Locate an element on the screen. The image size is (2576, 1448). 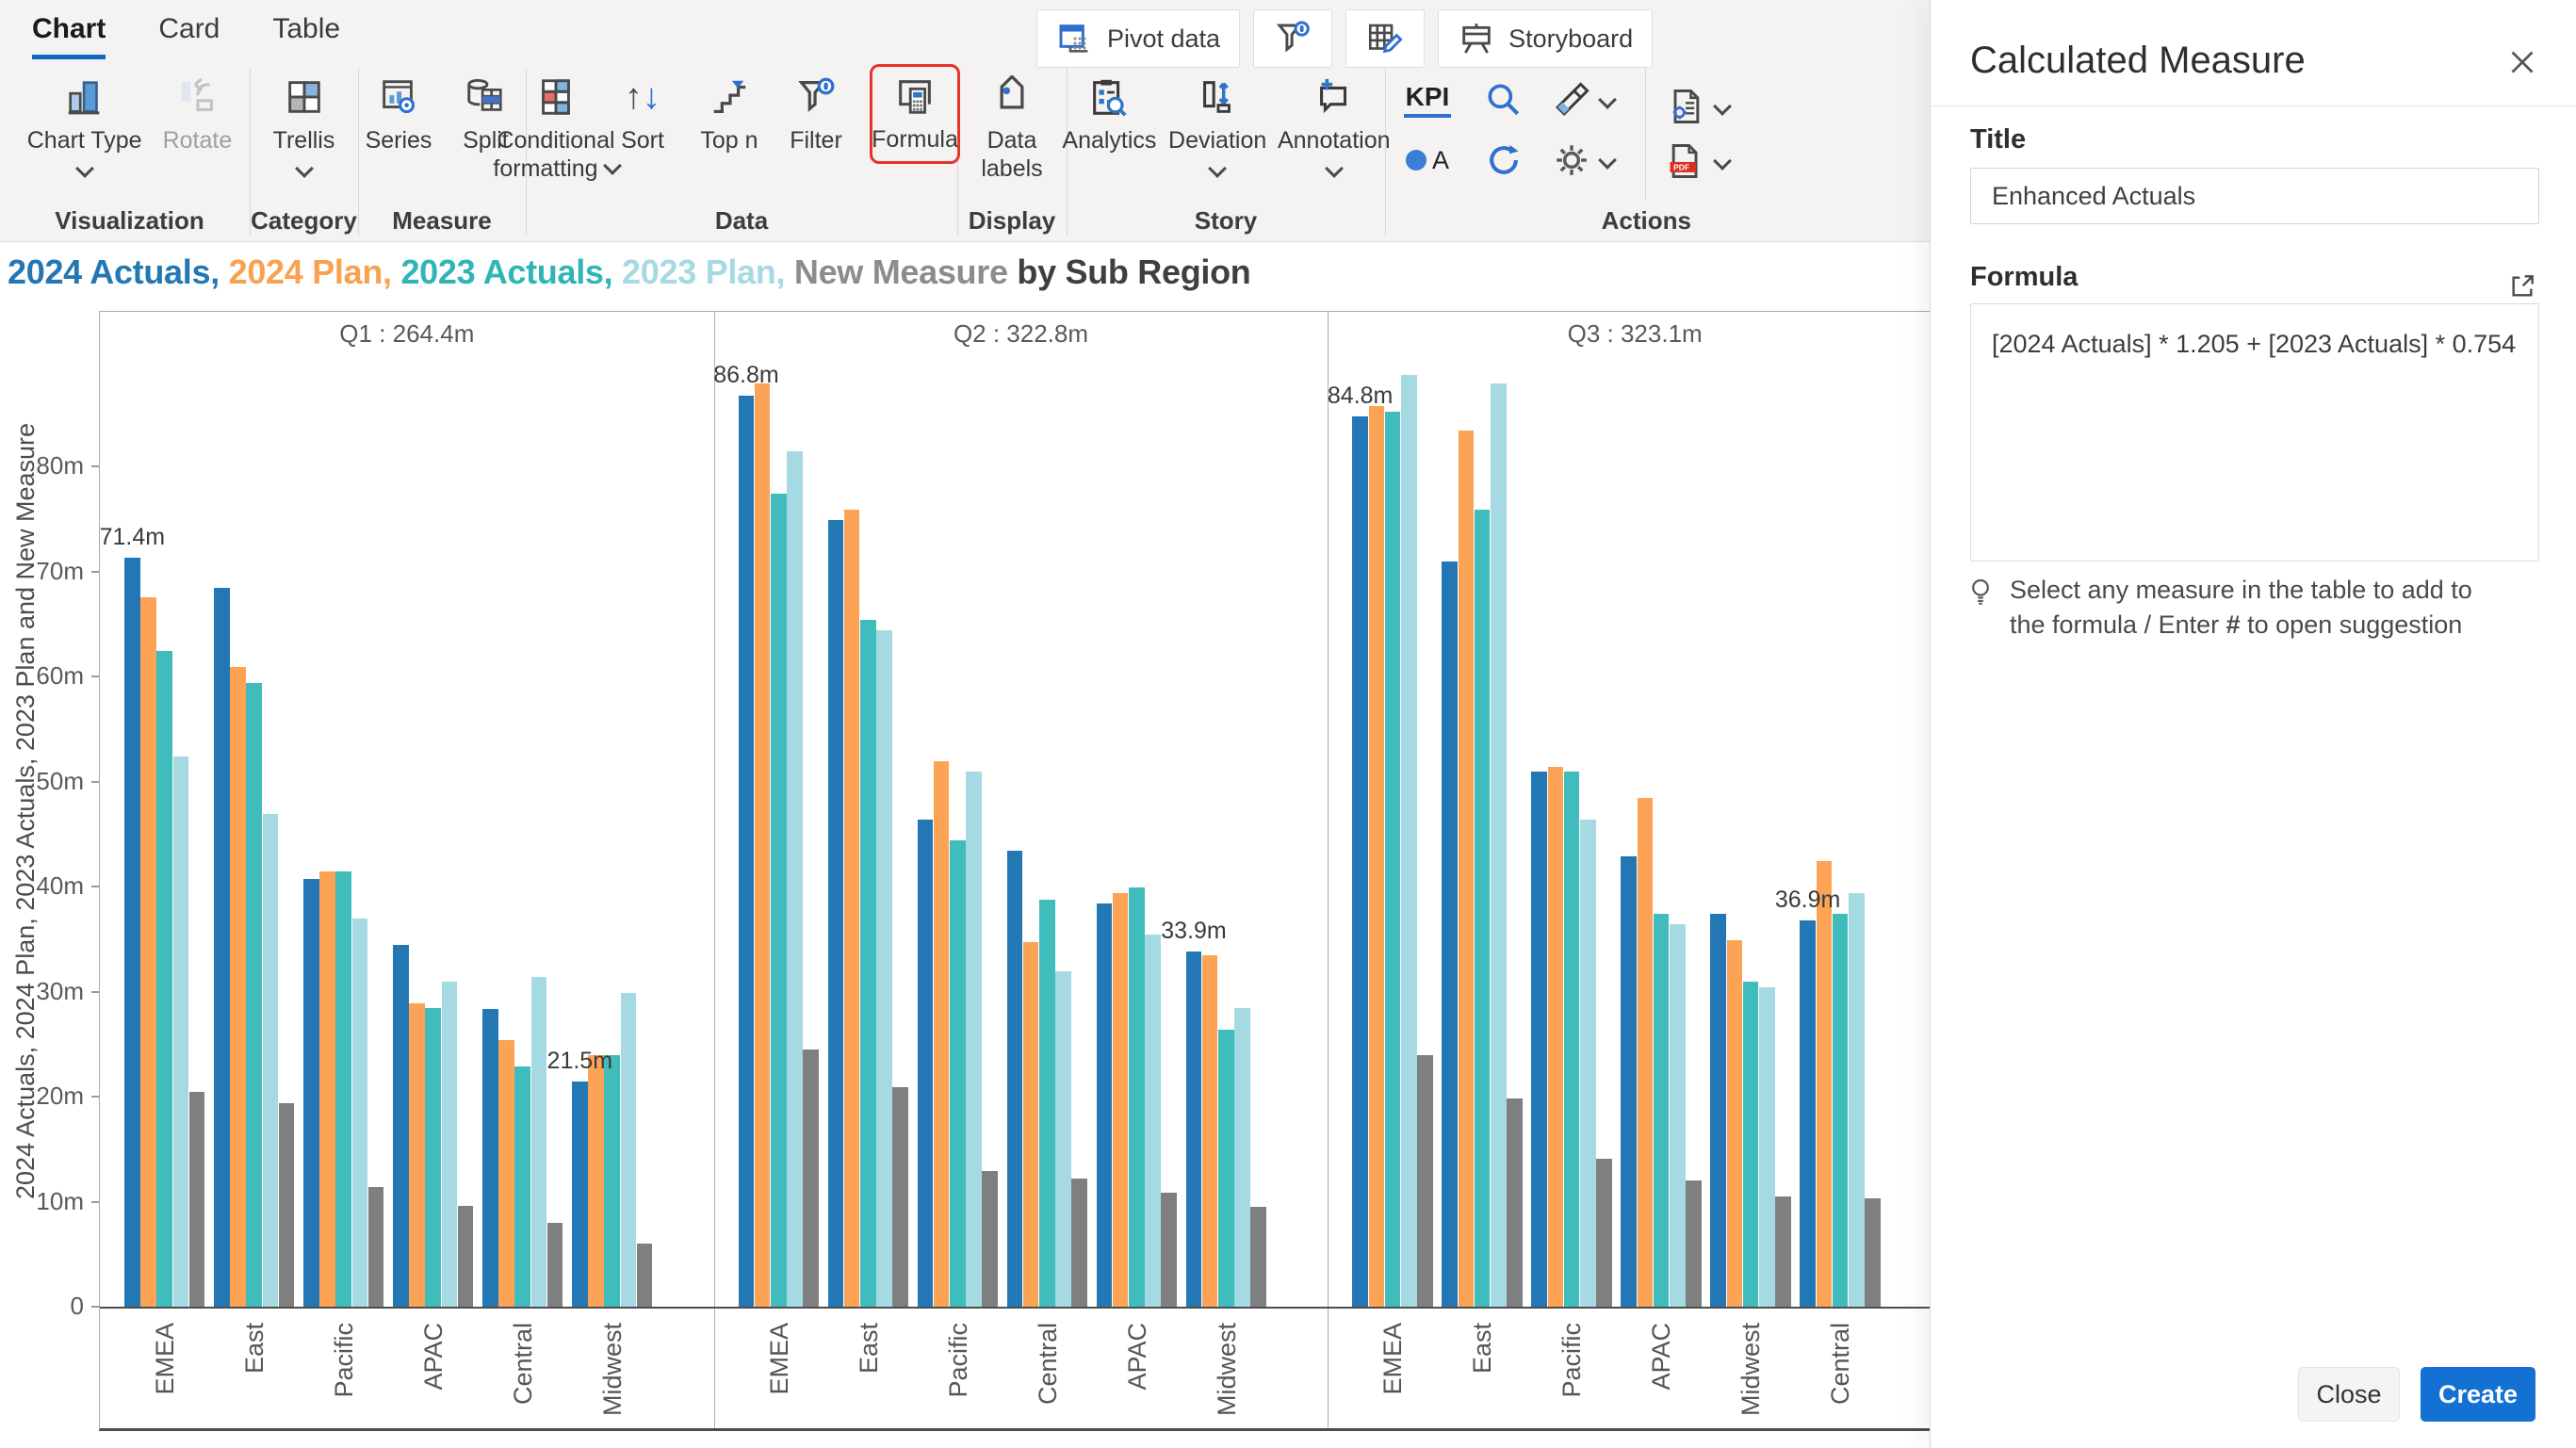
annotation-button: Annotation is located at coordinates (1334, 123).